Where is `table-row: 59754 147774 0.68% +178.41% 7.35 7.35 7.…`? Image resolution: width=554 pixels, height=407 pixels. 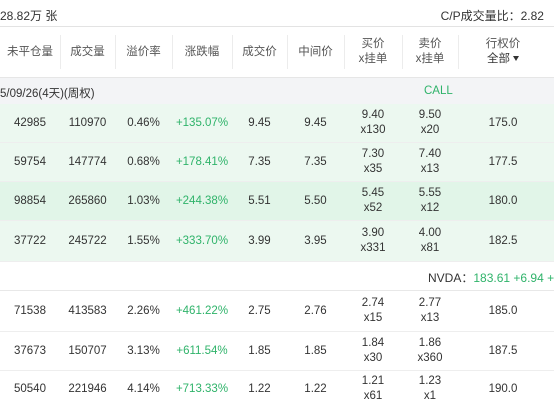
table-row: 59754 147774 0.68% +178.41% 7.35 7.35 7.… is located at coordinates (277, 162).